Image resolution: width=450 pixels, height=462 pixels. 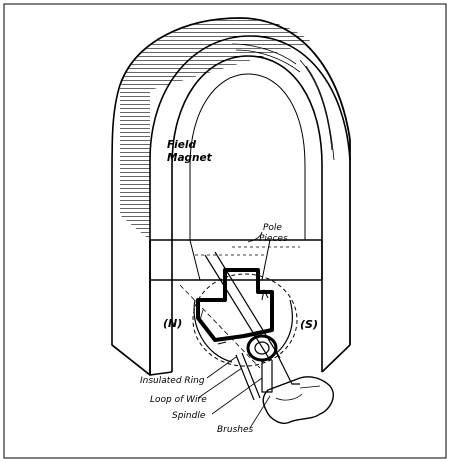 What do you see at coordinates (190, 158) in the screenshot?
I see `label-field-magnet-line2: Magnet` at bounding box center [190, 158].